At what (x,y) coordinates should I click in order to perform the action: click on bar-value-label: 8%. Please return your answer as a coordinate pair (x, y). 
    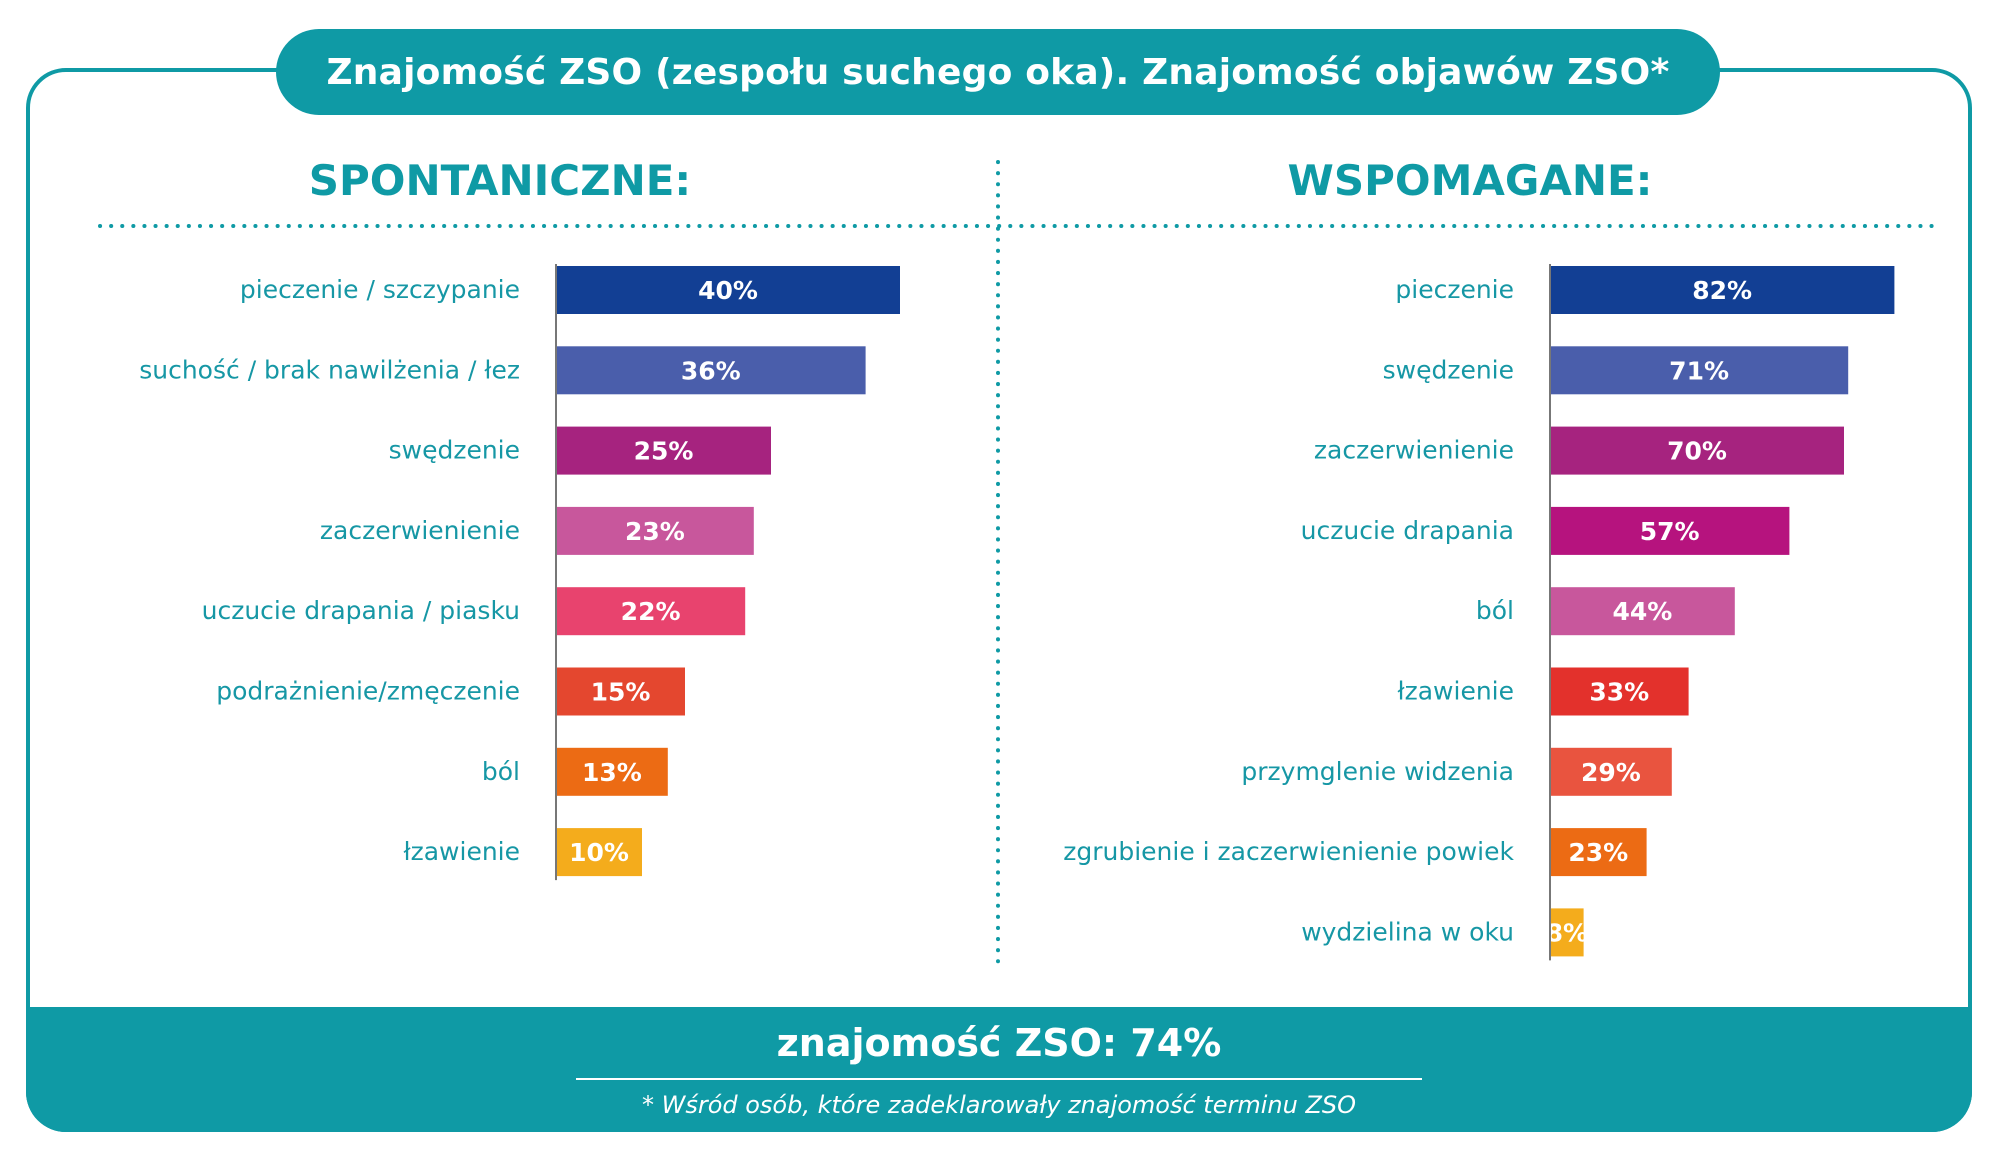
    Looking at the image, I should click on (1567, 932).